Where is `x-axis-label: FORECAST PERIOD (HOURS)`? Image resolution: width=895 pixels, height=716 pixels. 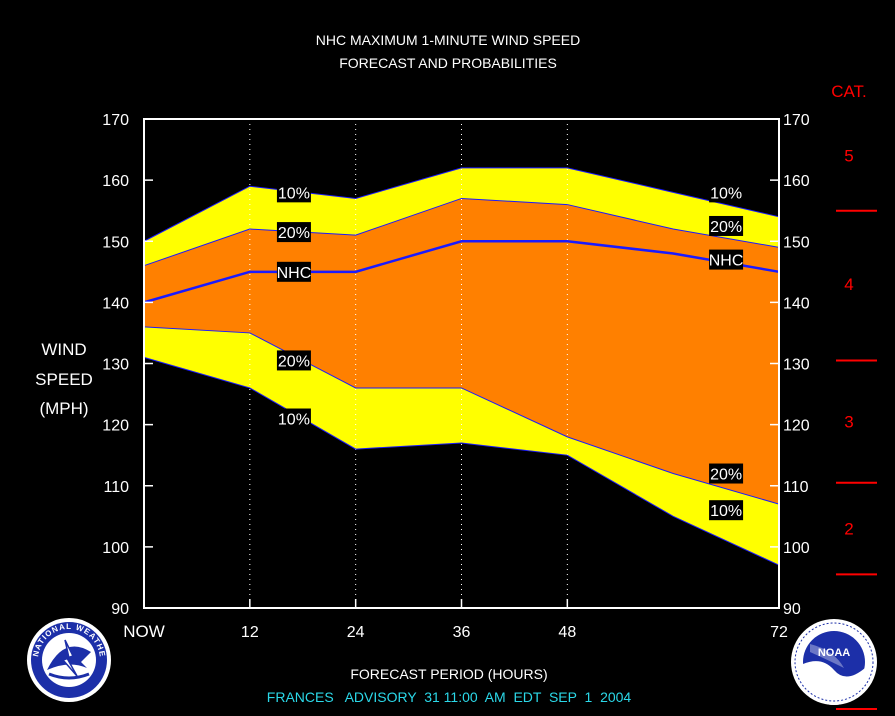 x-axis-label: FORECAST PERIOD (HOURS) is located at coordinates (448, 674).